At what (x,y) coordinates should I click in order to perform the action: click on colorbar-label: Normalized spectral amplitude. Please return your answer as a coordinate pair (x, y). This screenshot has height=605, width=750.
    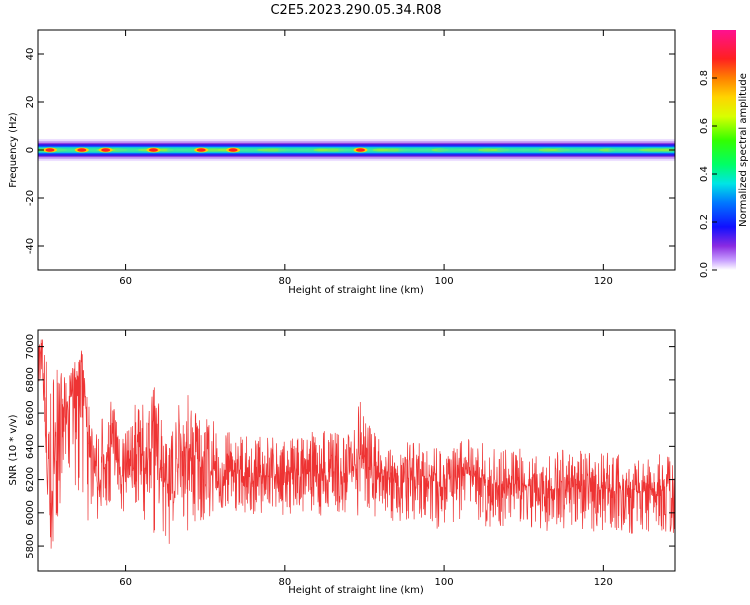
    Looking at the image, I should click on (743, 150).